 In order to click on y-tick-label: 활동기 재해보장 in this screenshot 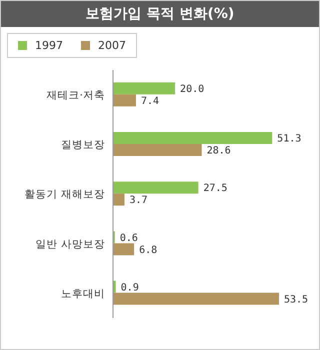, I will do `click(64, 194)`.